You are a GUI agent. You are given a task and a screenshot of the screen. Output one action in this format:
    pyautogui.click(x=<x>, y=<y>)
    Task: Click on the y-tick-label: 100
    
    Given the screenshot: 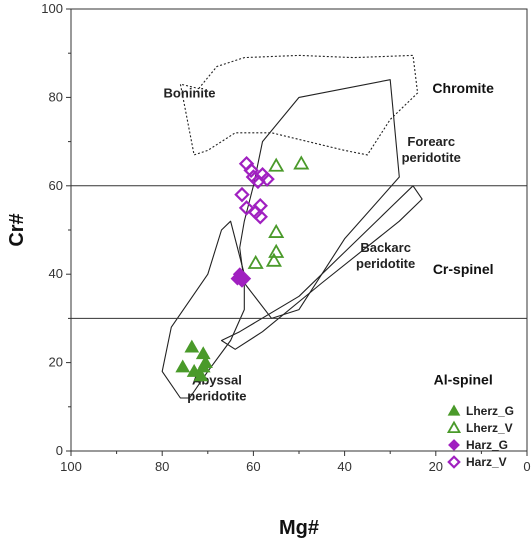 What is the action you would take?
    pyautogui.click(x=52, y=8)
    